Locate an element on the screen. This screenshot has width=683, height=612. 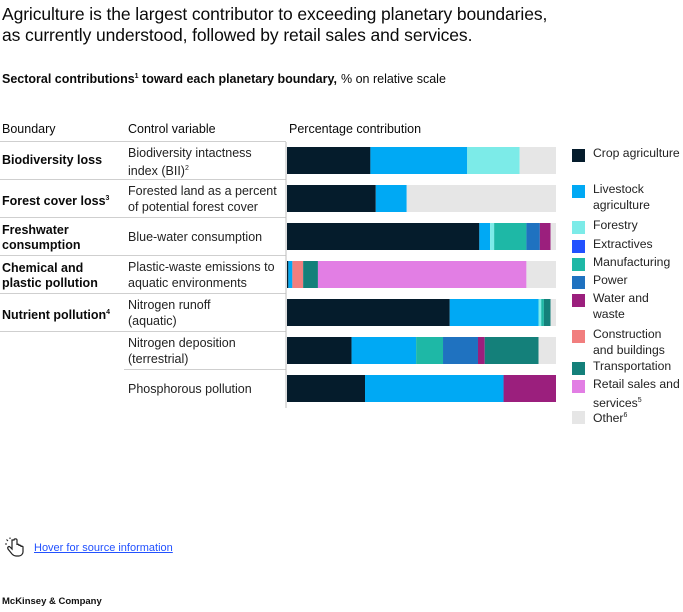
column-header-control-variable: Control variable is located at coordinates (172, 129).